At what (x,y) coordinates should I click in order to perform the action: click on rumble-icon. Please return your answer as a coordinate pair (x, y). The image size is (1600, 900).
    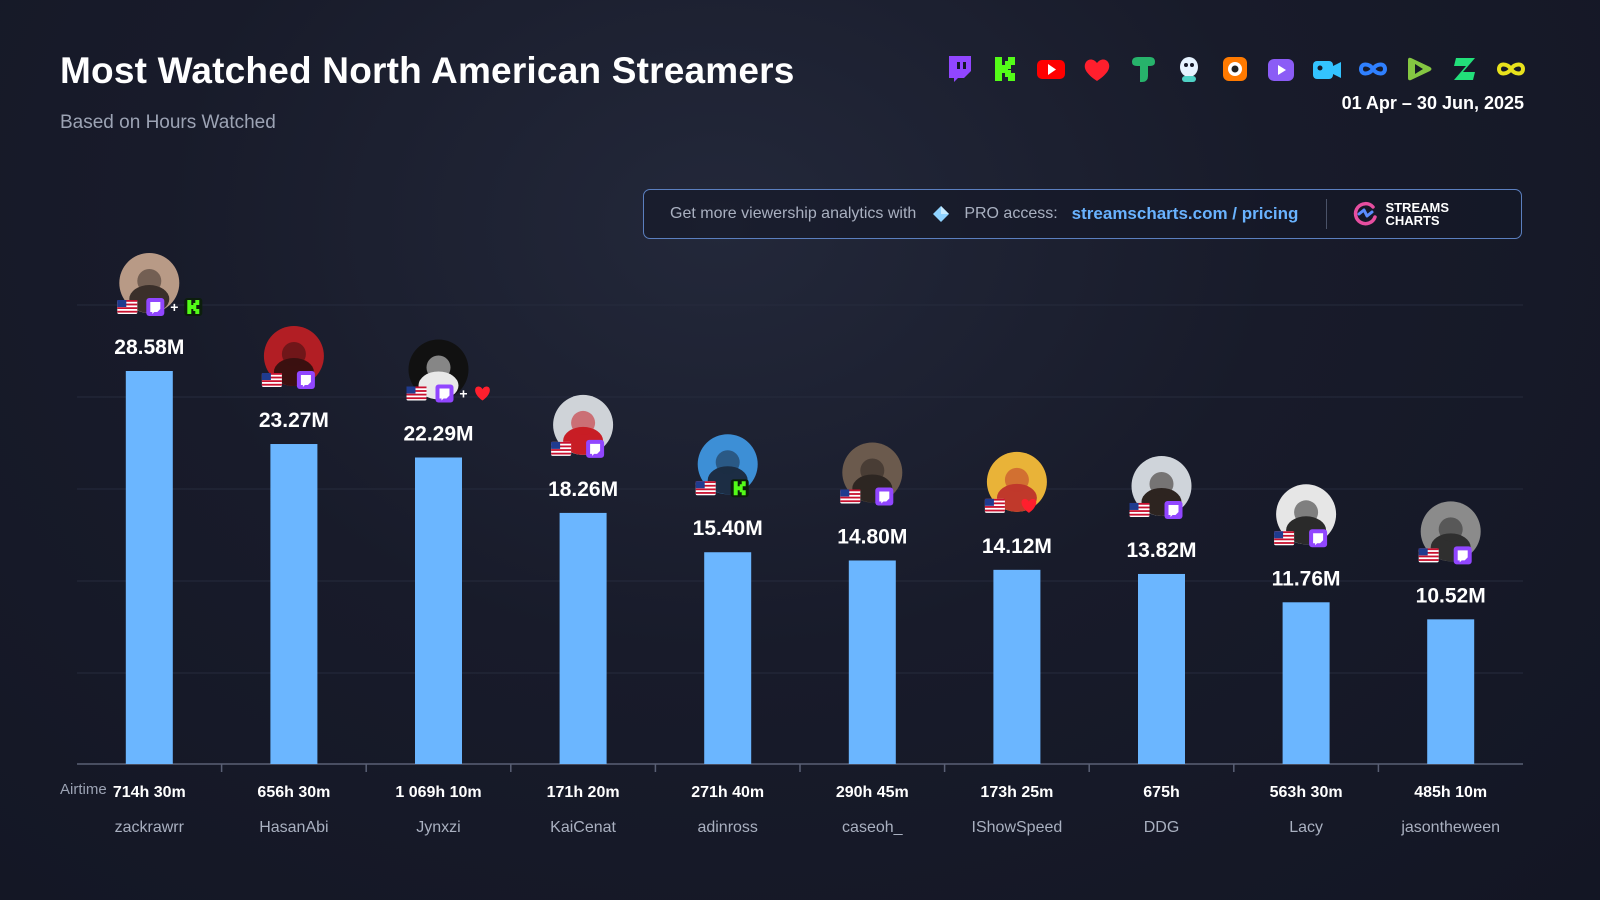
    Looking at the image, I should click on (1419, 69).